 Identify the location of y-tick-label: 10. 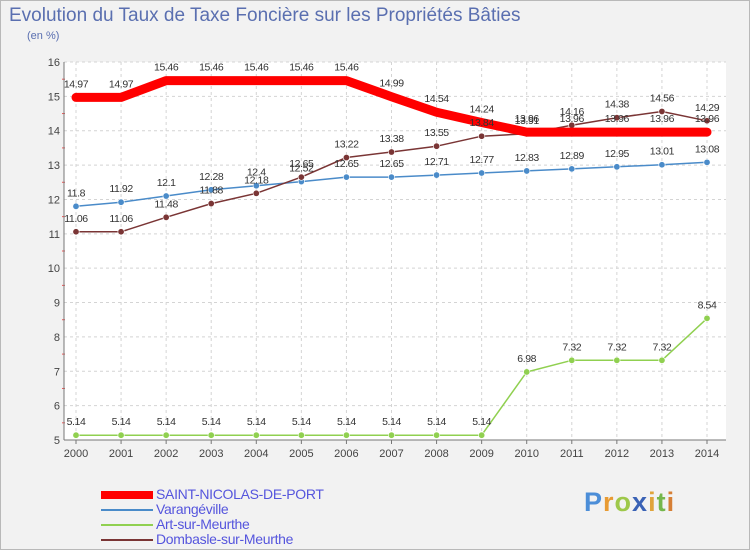
(54, 269).